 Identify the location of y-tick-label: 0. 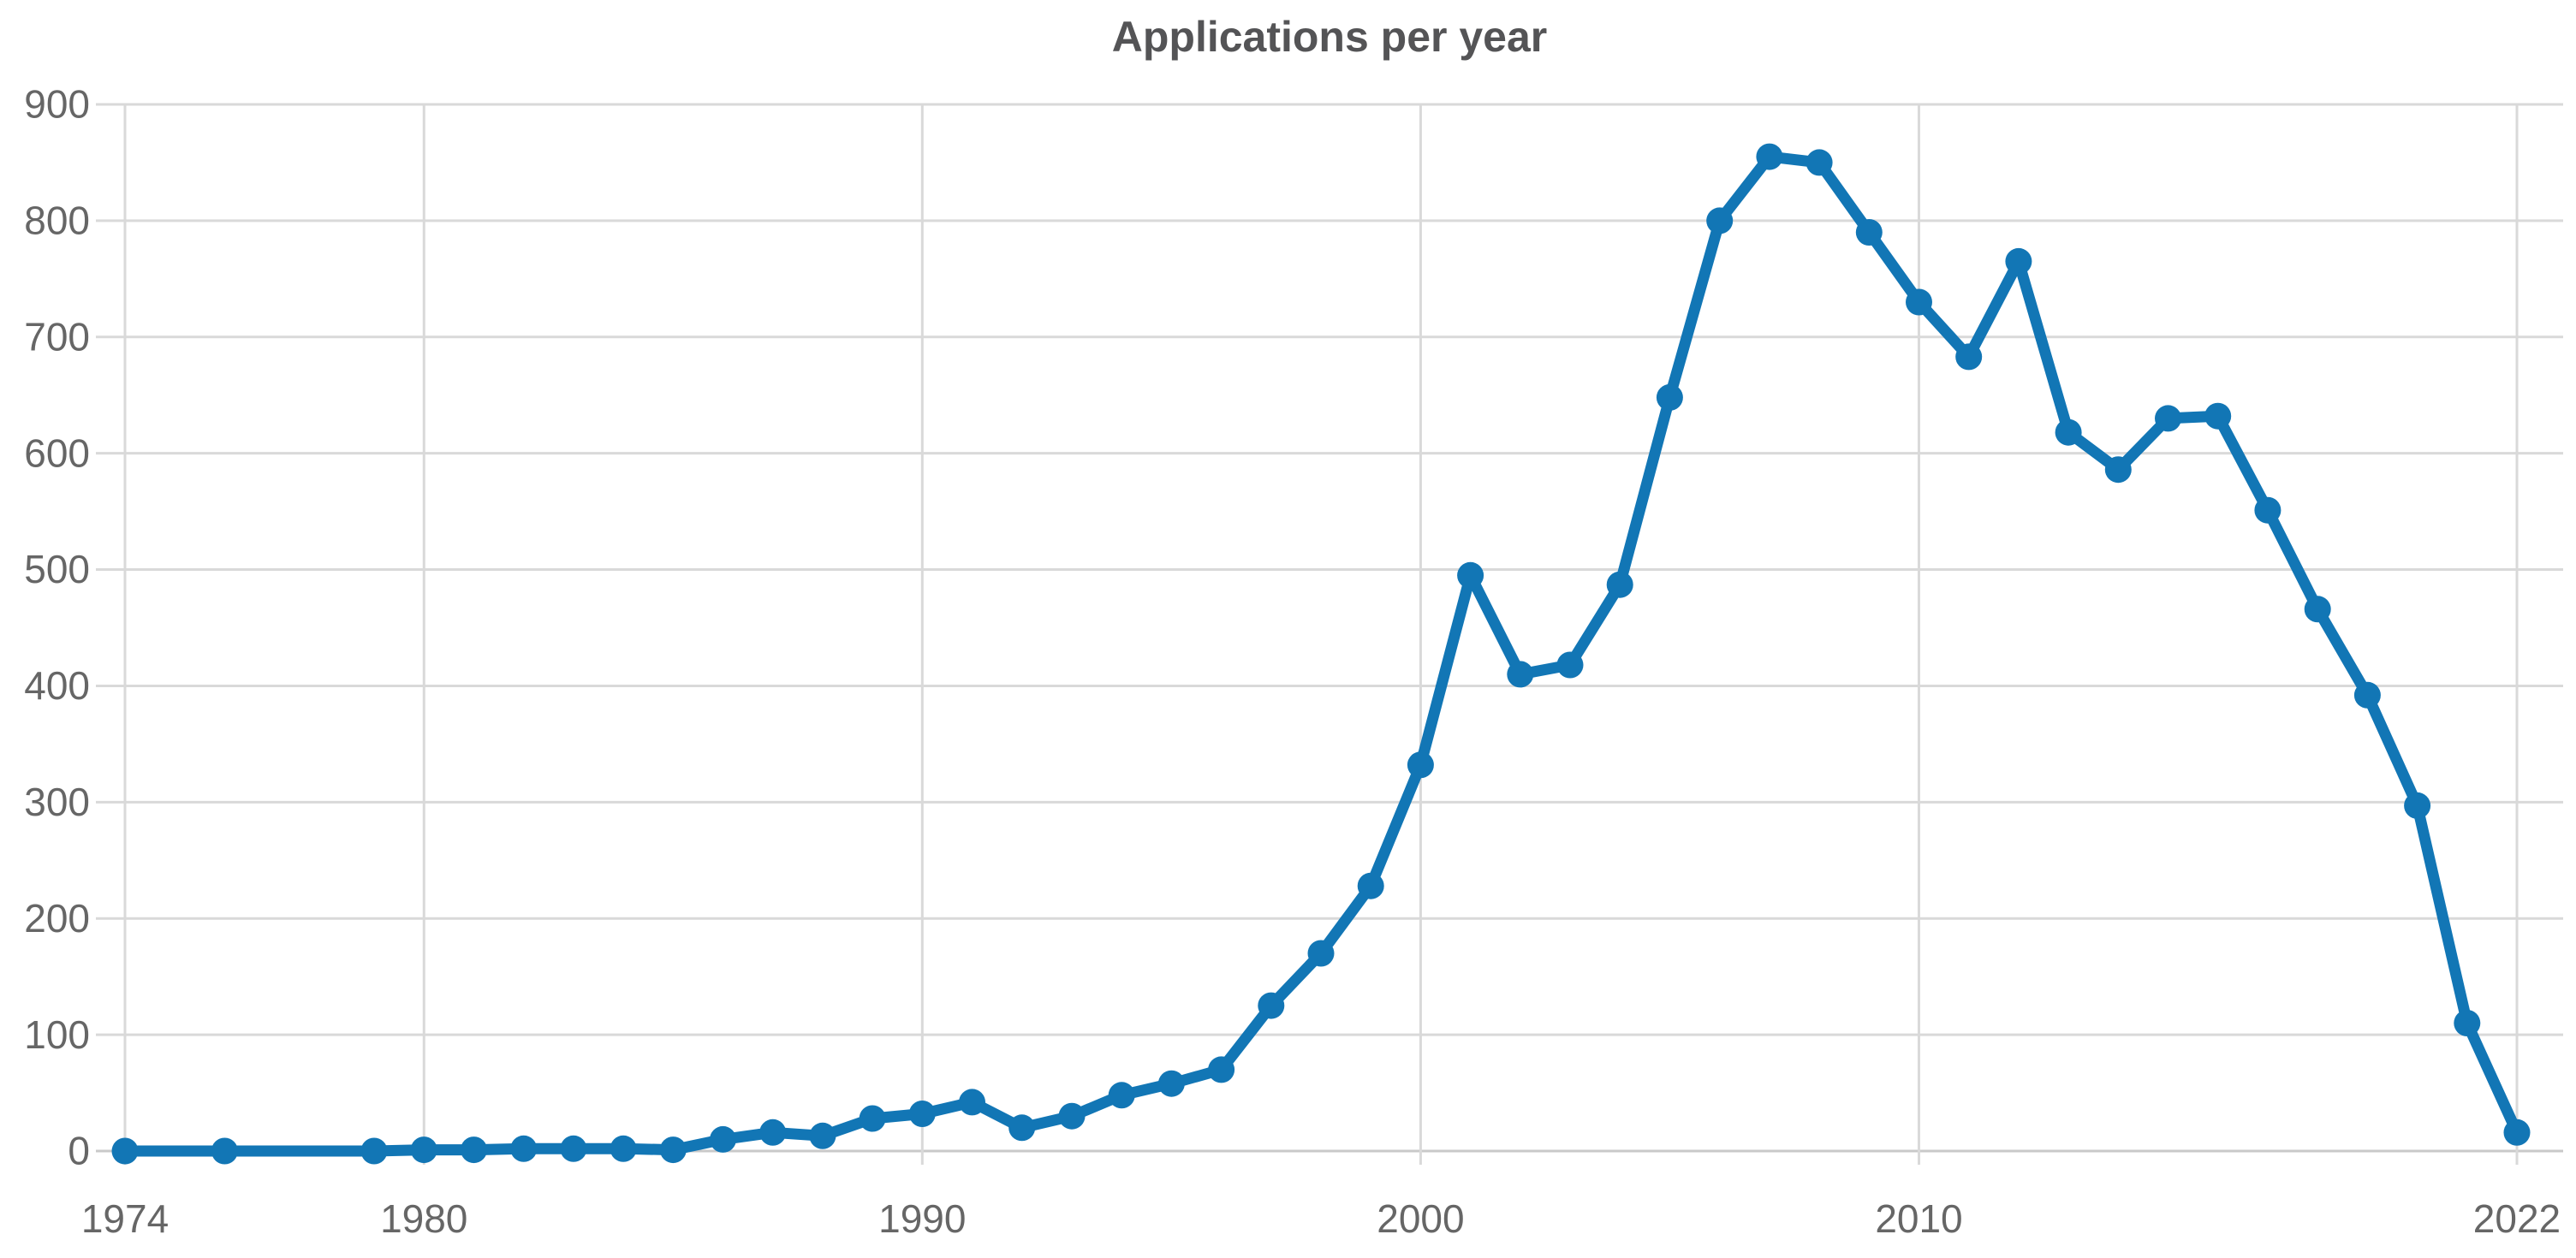
(79, 1151).